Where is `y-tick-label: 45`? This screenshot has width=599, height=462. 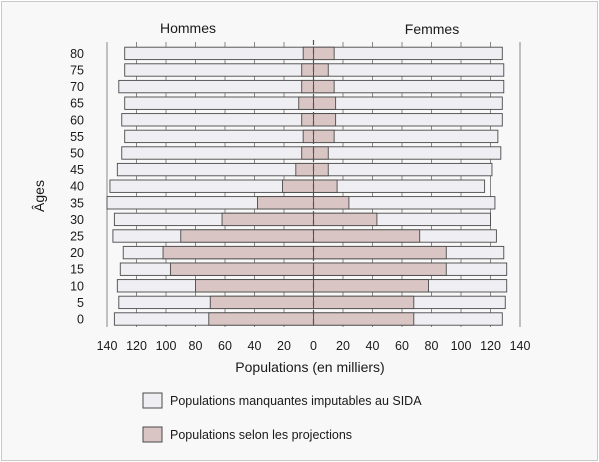 y-tick-label: 45 is located at coordinates (77, 170).